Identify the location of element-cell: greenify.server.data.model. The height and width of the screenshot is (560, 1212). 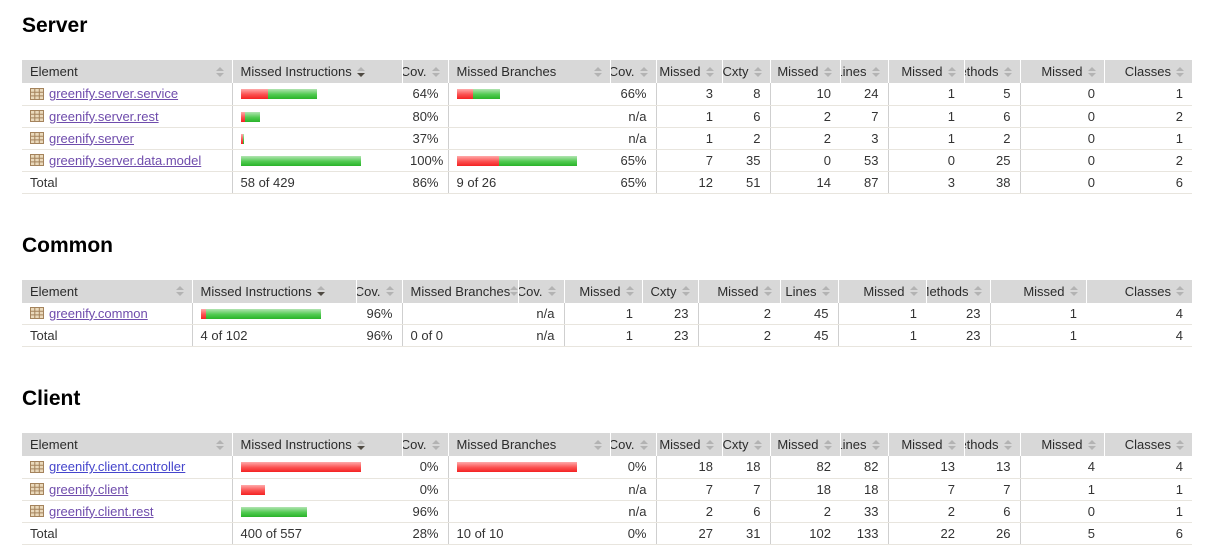
(127, 160).